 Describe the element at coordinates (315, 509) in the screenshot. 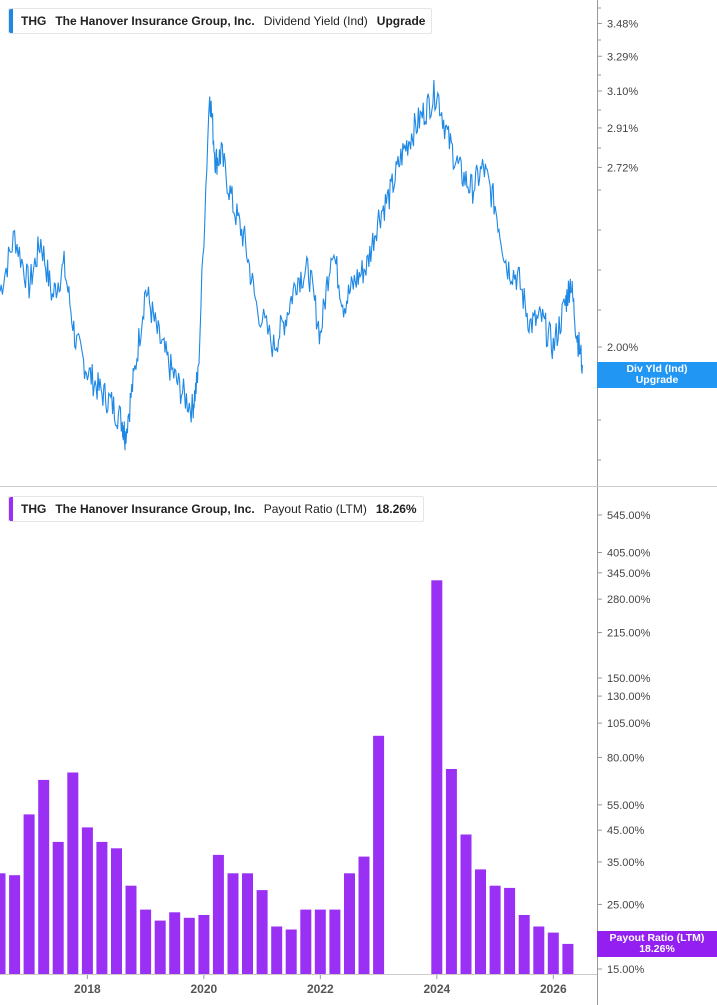

I see `legend-metric: Payout Ratio (LTM)` at that location.